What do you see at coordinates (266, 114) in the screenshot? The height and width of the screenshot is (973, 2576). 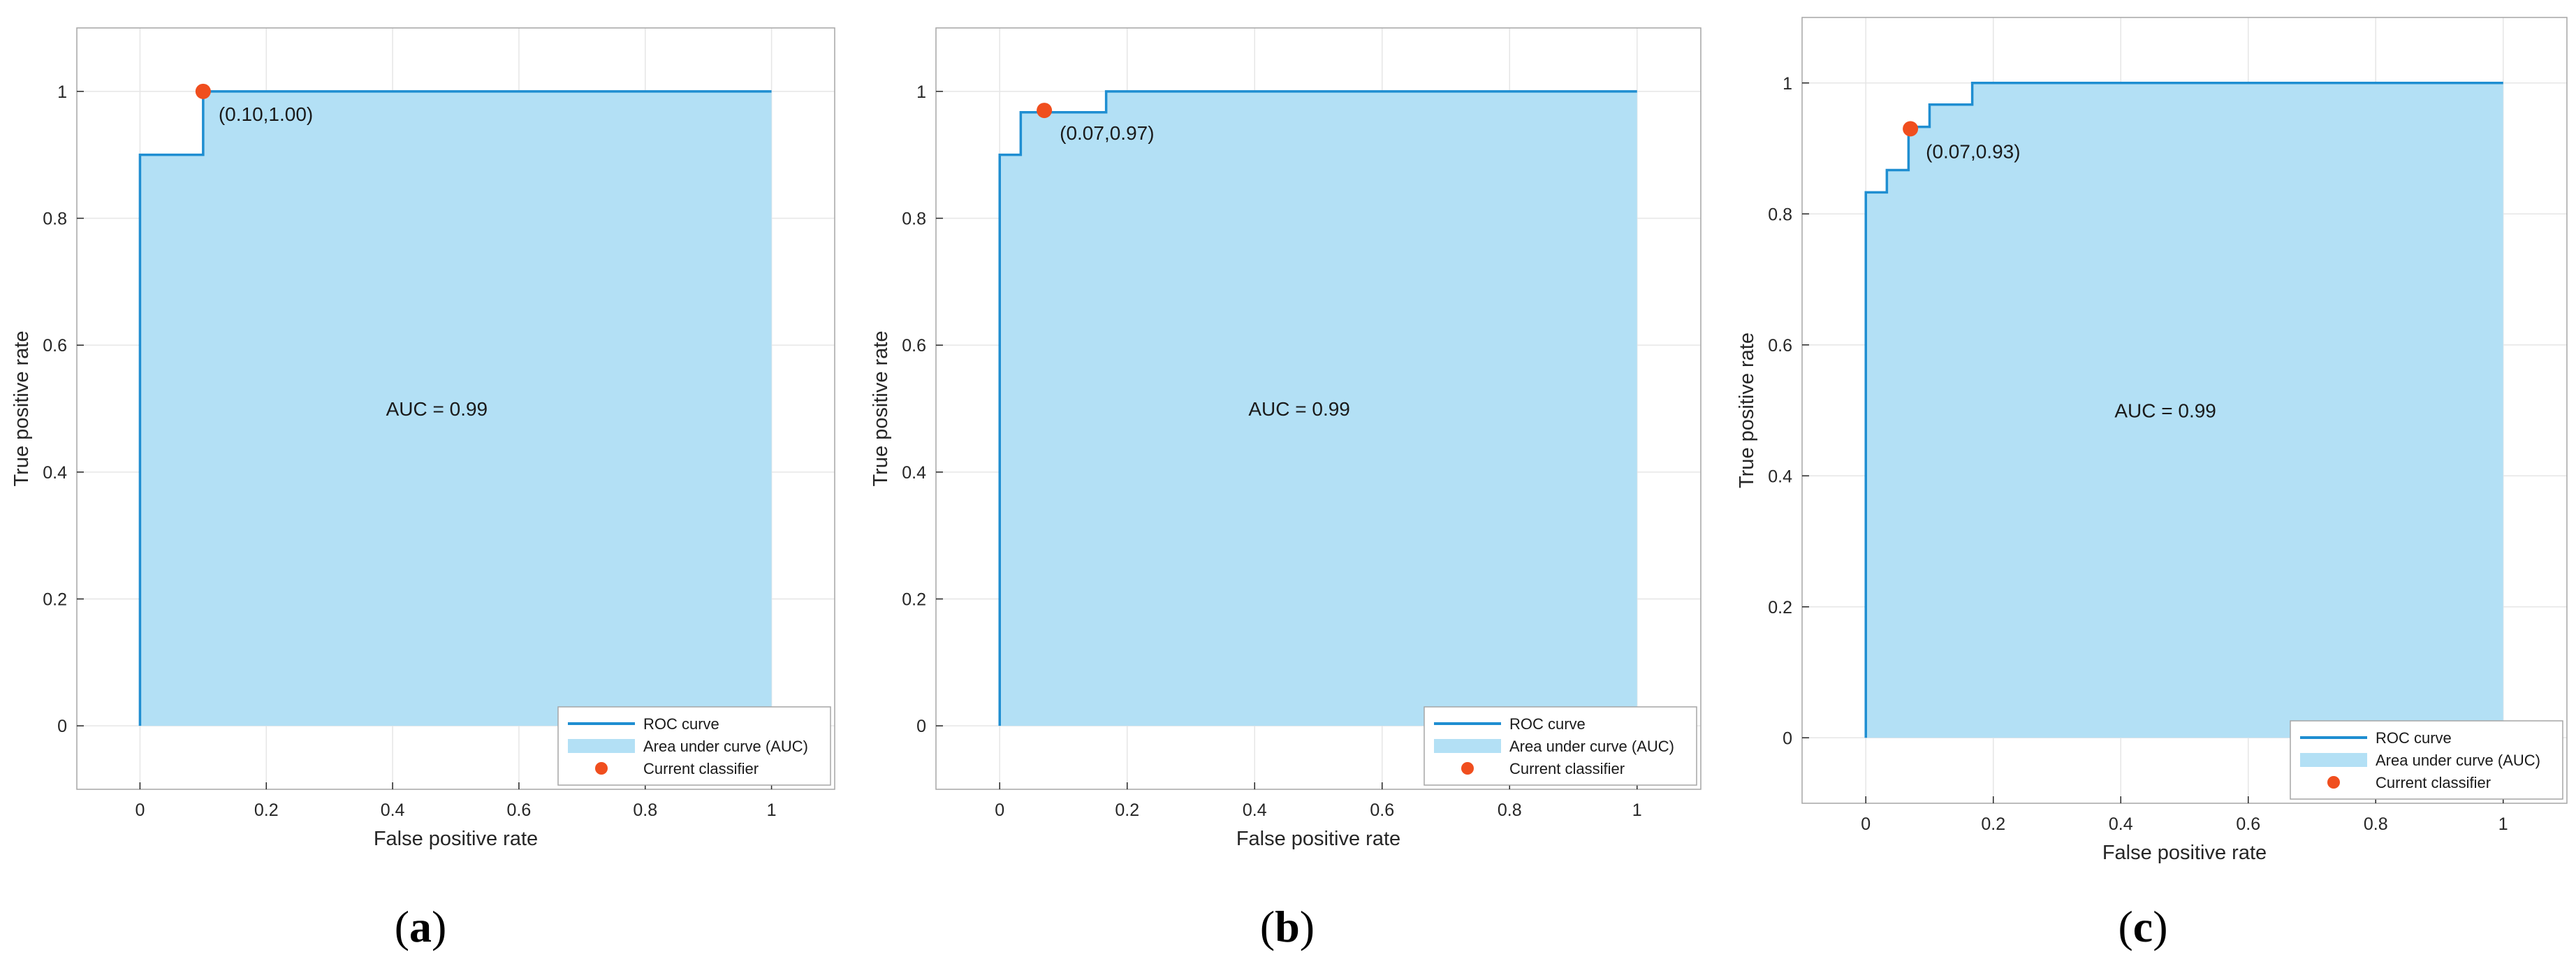 I see `classifier-point-label: (0.10,1.00)` at bounding box center [266, 114].